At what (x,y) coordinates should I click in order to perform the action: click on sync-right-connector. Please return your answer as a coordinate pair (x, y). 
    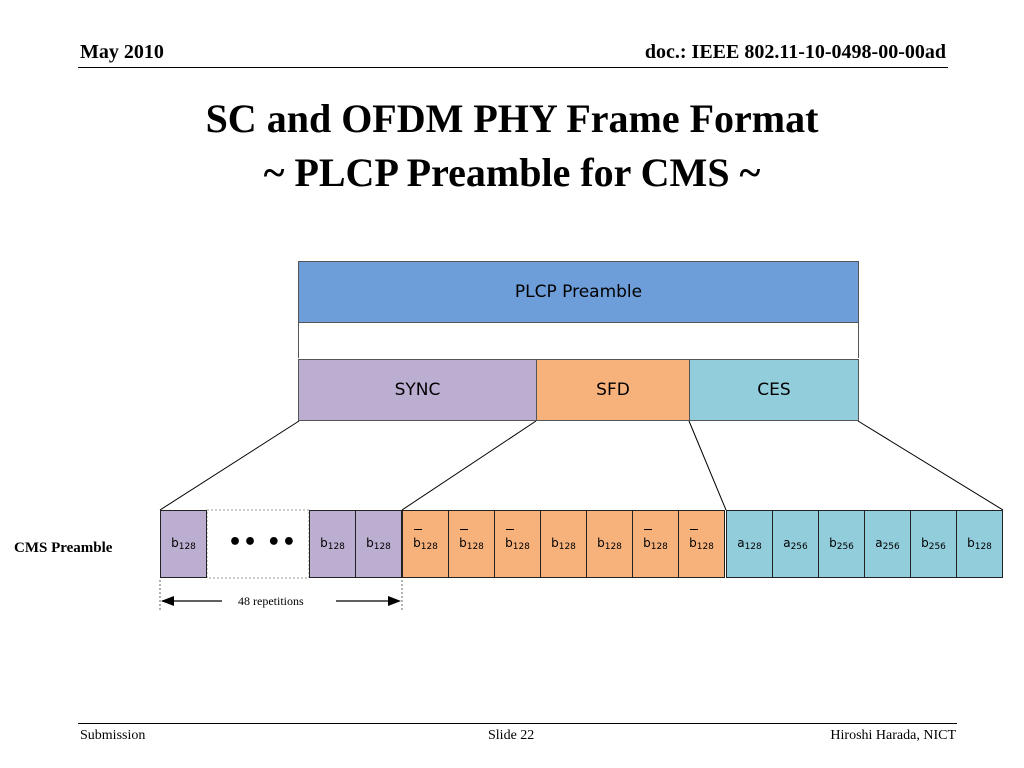
    Looking at the image, I should click on (469, 465).